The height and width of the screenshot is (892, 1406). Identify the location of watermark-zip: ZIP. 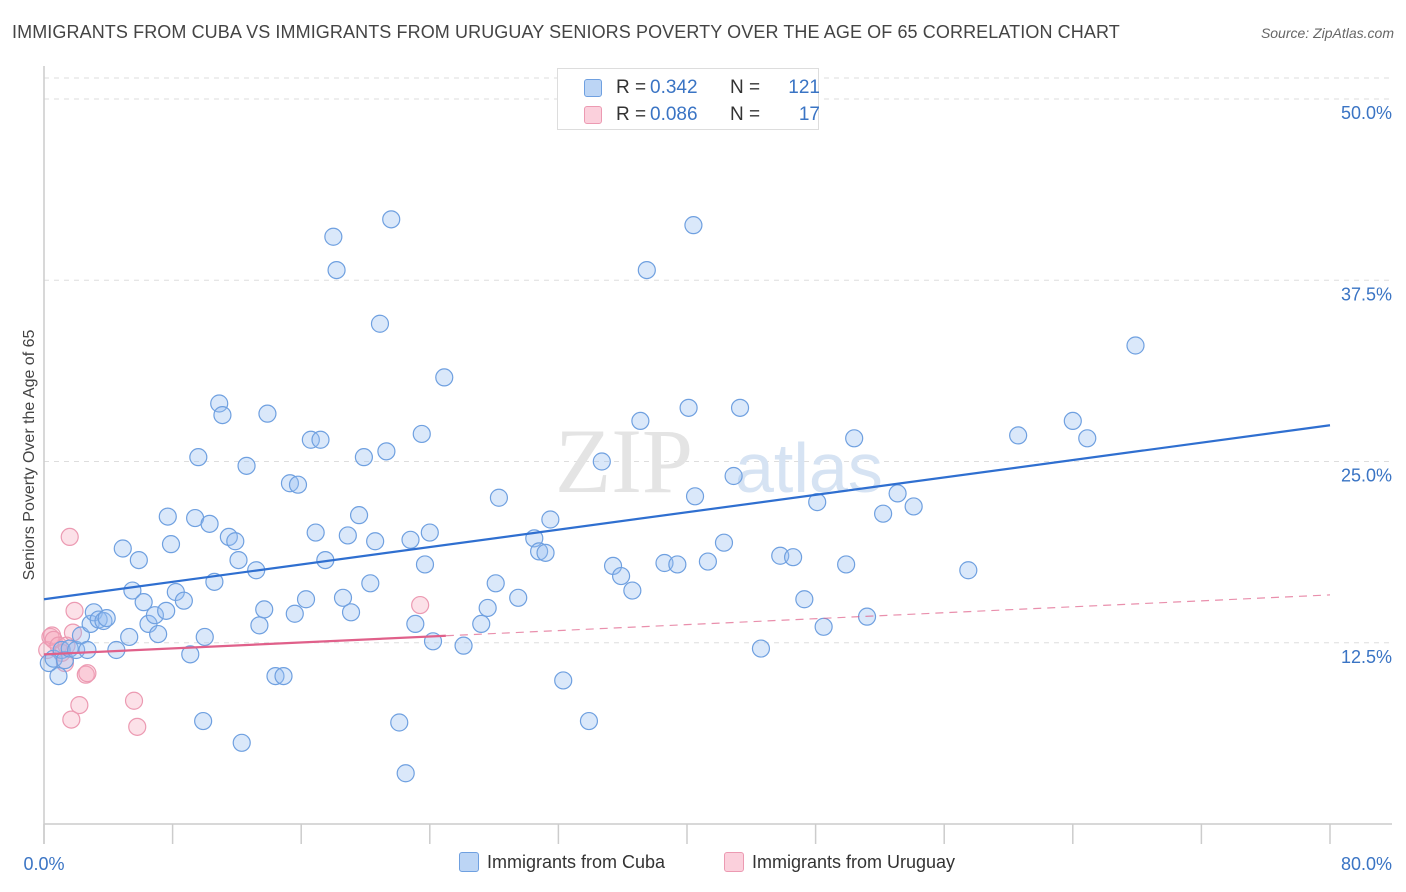
(624, 461).